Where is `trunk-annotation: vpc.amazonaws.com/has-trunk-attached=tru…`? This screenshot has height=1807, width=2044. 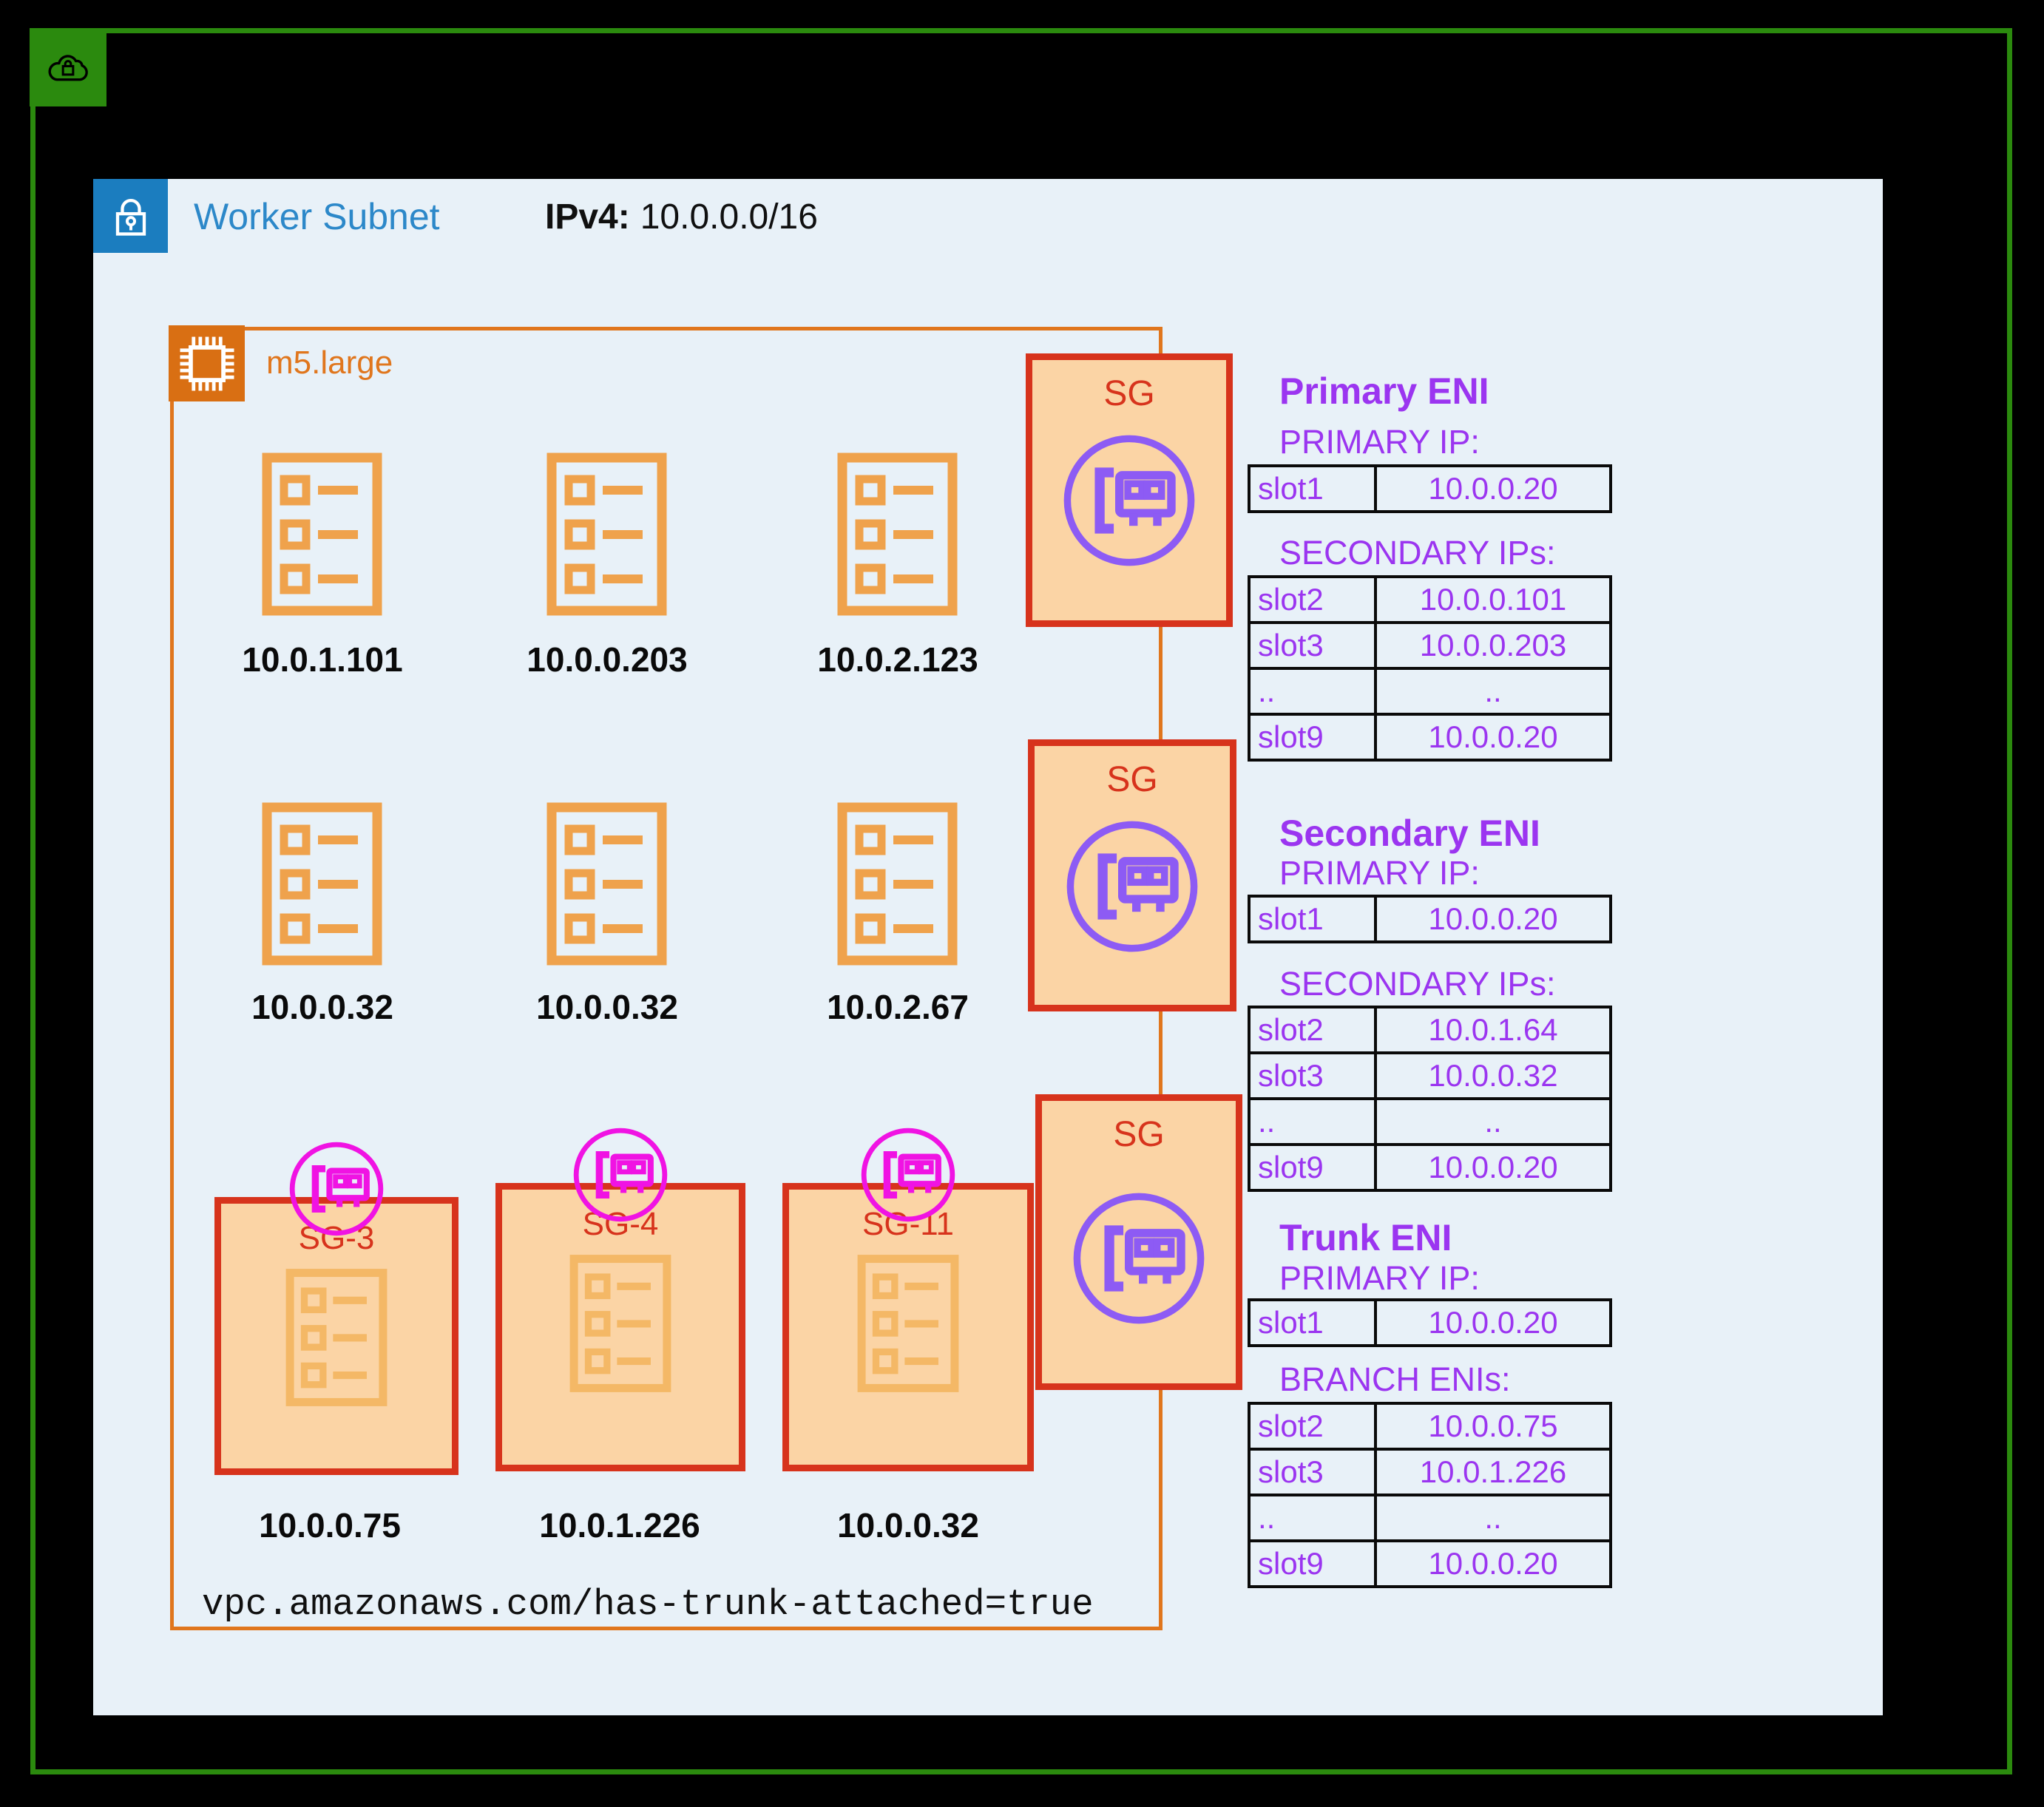
trunk-annotation: vpc.amazonaws.com/has-trunk-attached=tru… is located at coordinates (648, 1604).